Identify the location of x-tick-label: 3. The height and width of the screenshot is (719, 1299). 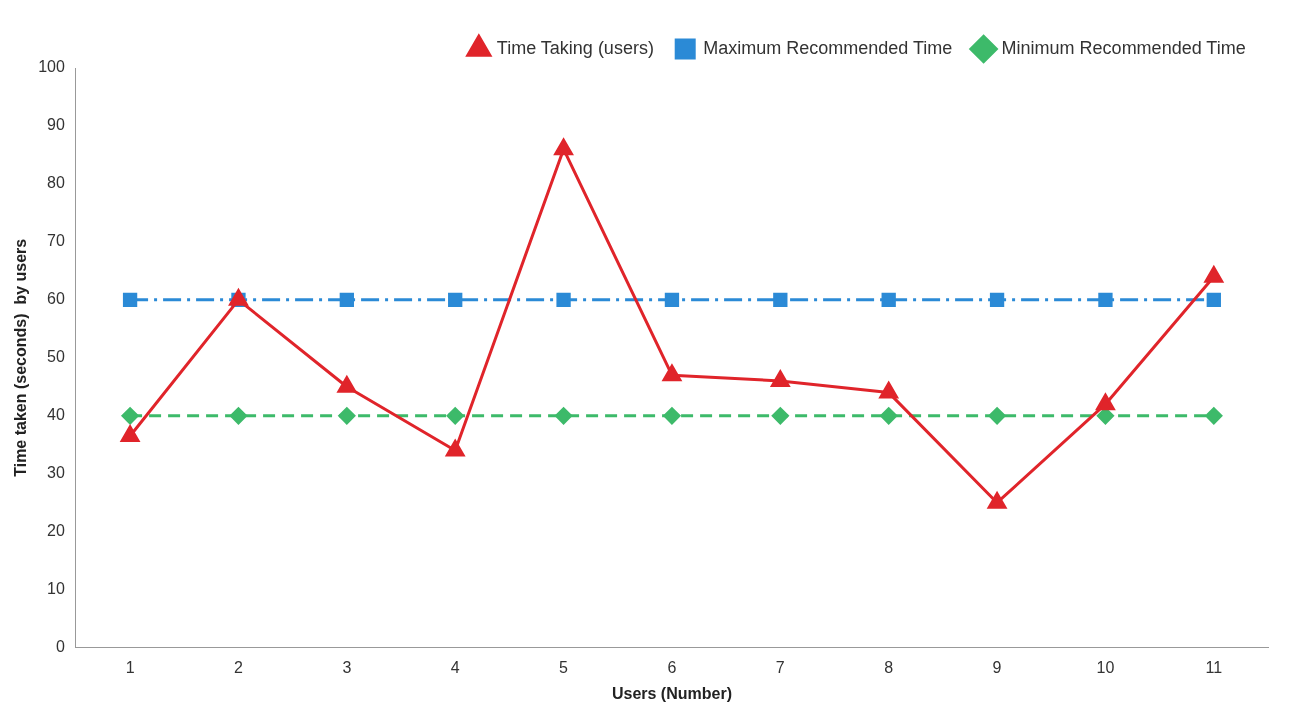
(347, 667).